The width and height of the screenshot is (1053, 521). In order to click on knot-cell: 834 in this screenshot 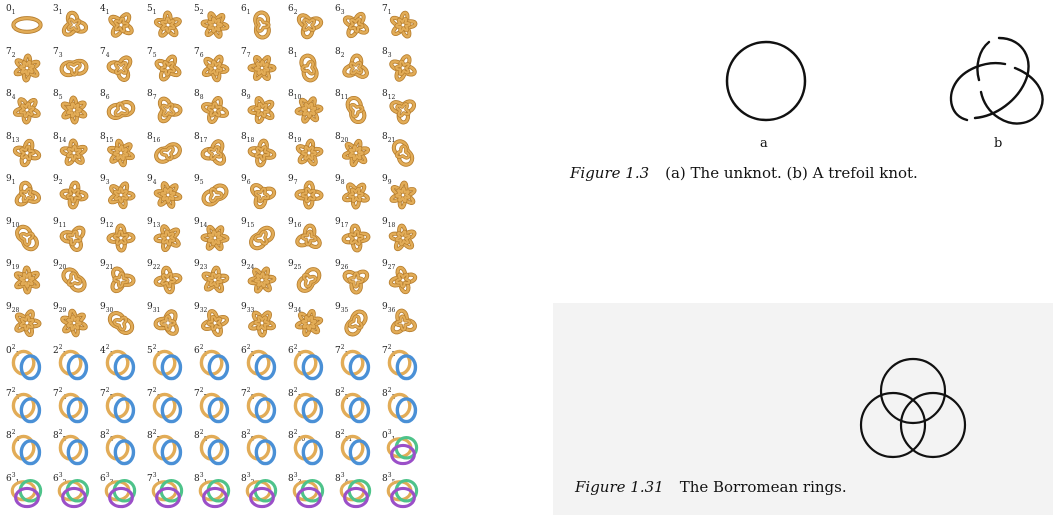, I will do `click(354, 490)`.